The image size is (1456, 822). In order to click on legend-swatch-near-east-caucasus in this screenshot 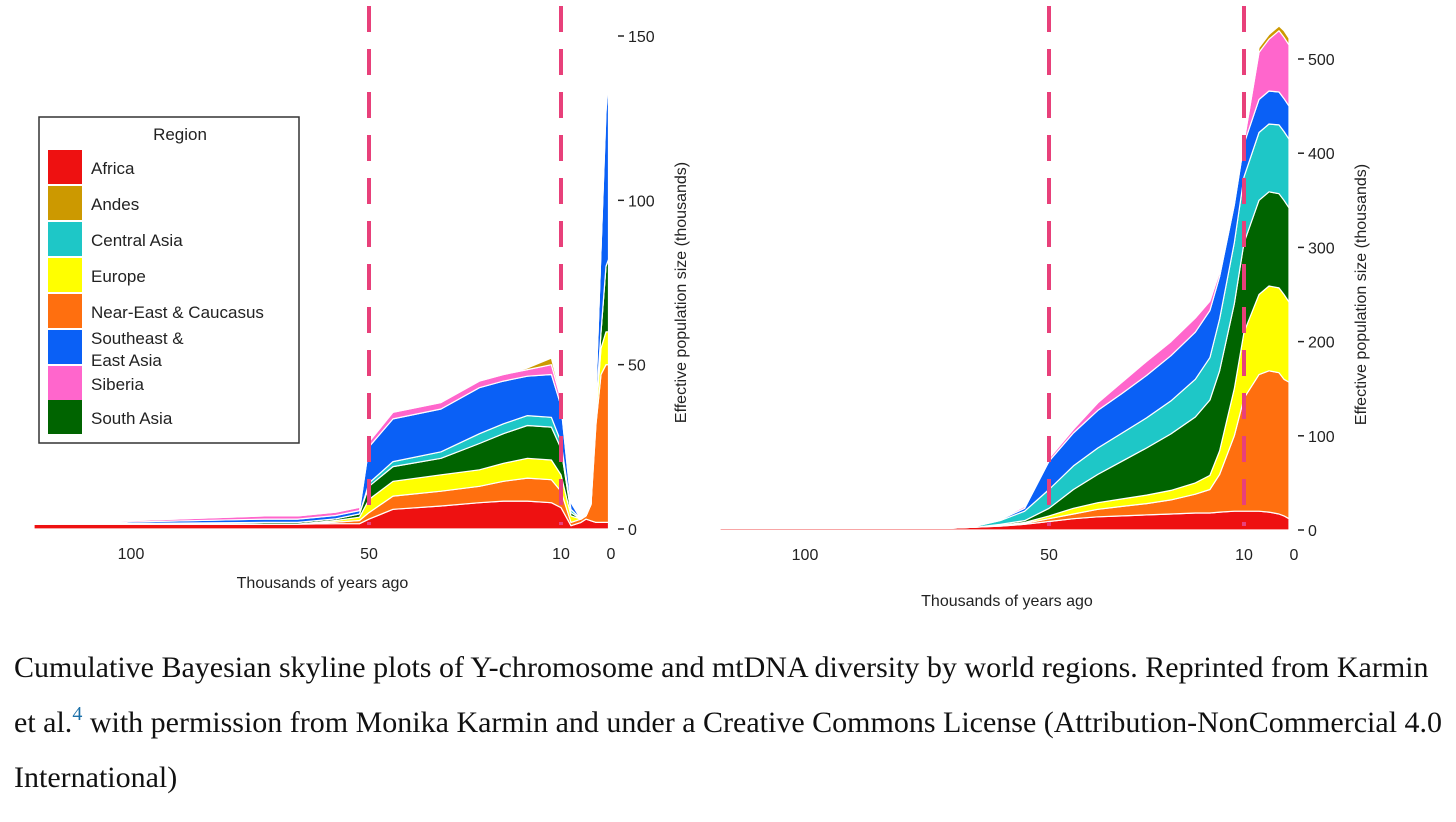, I will do `click(65, 311)`.